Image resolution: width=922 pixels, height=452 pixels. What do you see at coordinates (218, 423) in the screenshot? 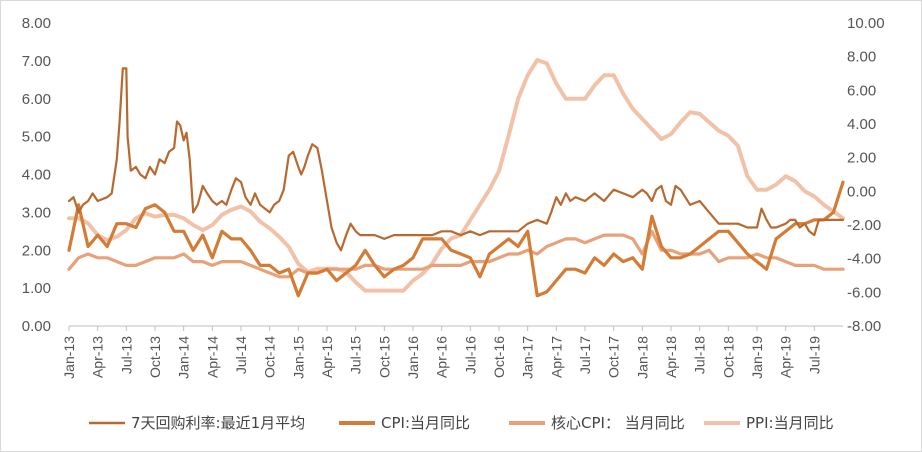
I see `legend-label: 7天回购利率:最近1月平均` at bounding box center [218, 423].